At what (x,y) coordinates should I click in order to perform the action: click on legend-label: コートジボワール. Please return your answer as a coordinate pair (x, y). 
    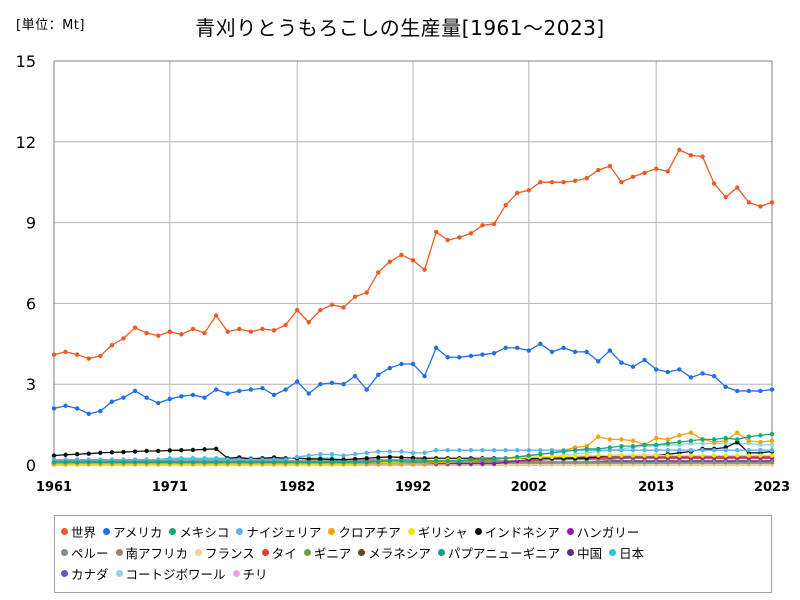
    Looking at the image, I should click on (175, 574).